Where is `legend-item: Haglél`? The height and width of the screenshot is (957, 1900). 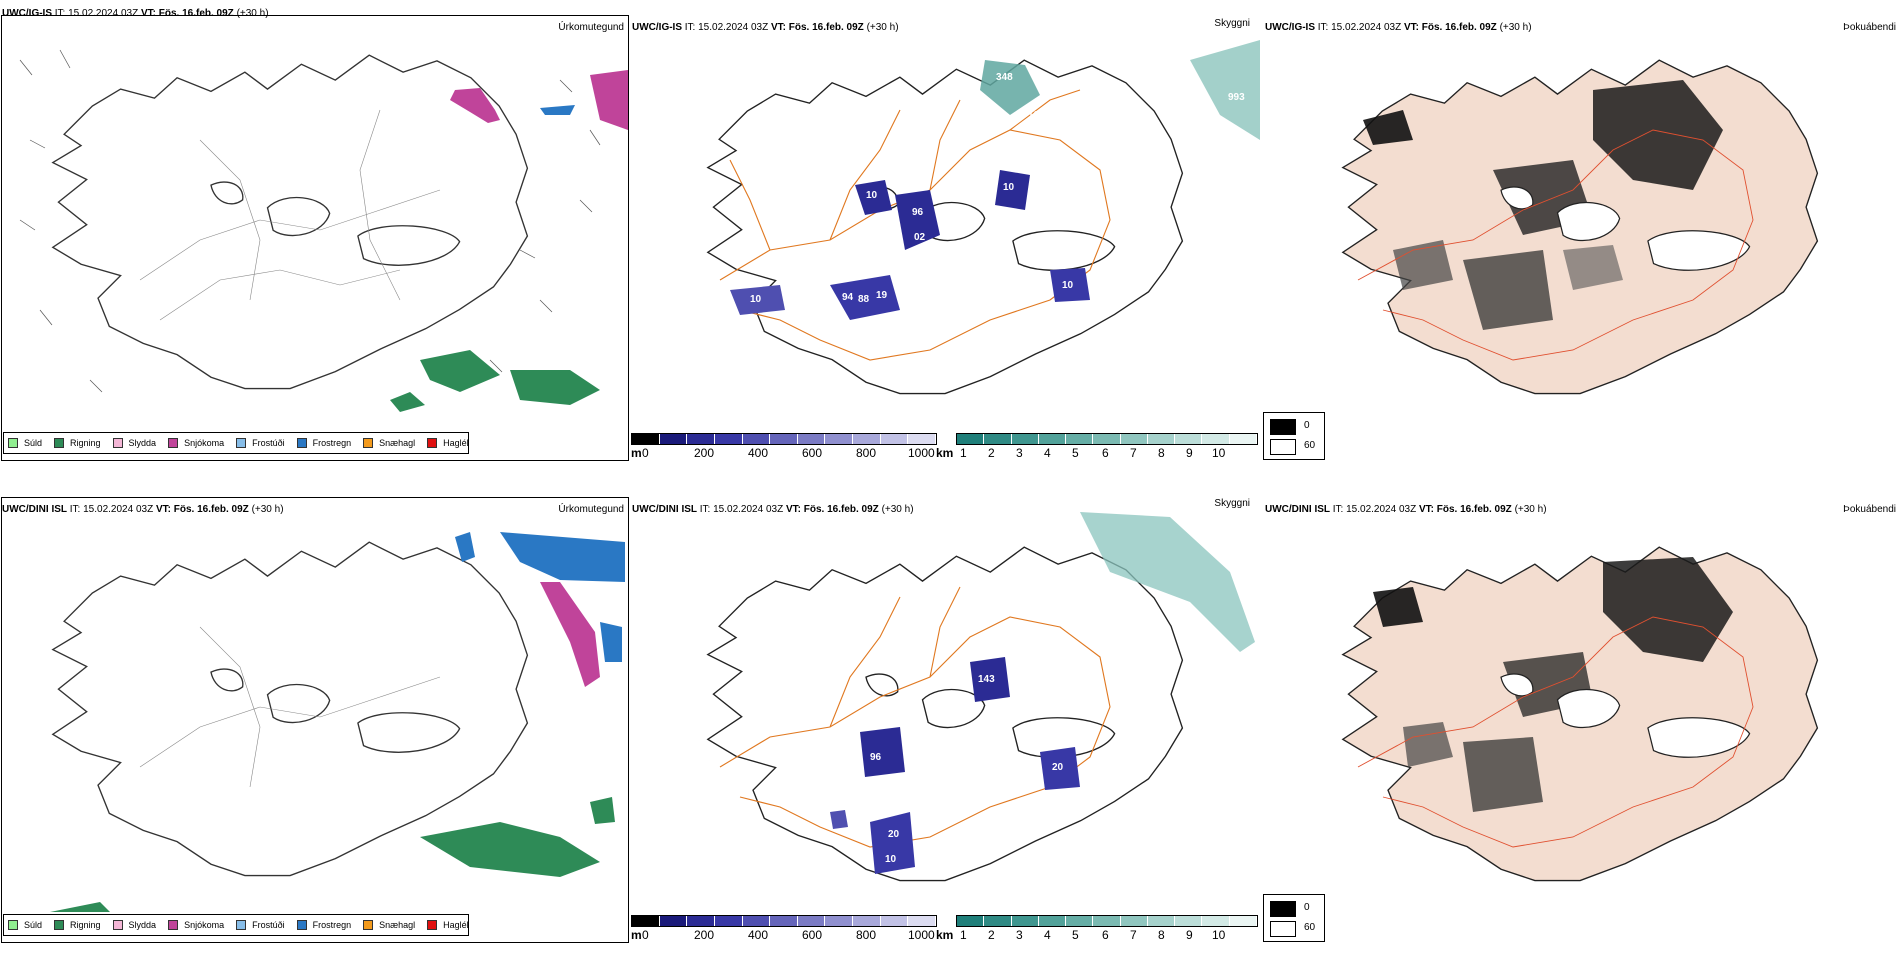 legend-item: Haglél is located at coordinates (448, 925).